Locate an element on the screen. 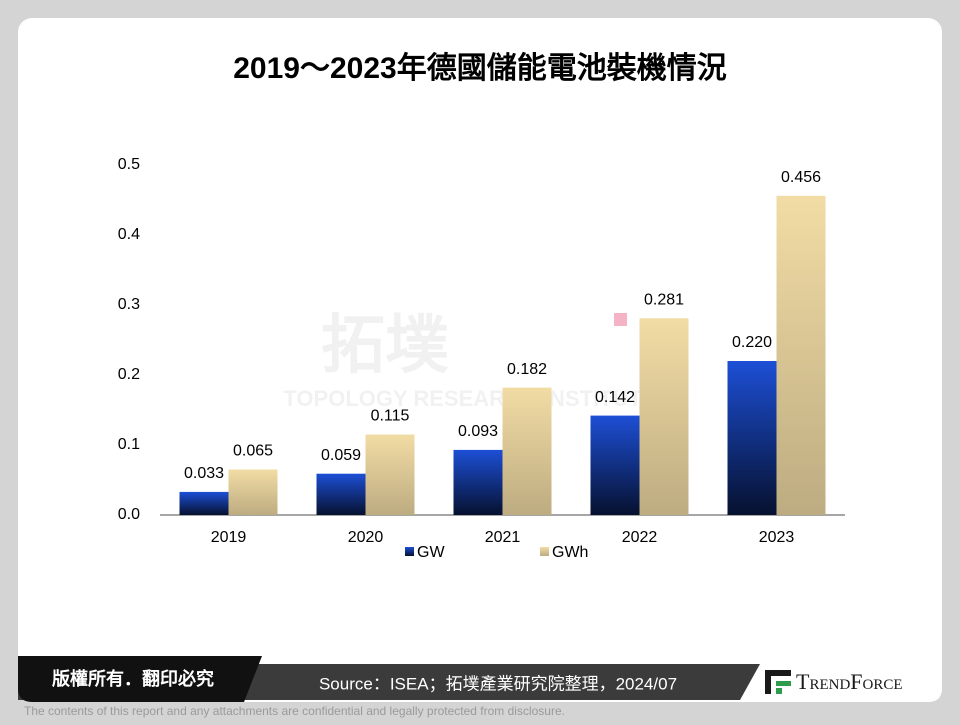 Image resolution: width=960 pixels, height=725 pixels. logo-area is located at coordinates (843, 671).